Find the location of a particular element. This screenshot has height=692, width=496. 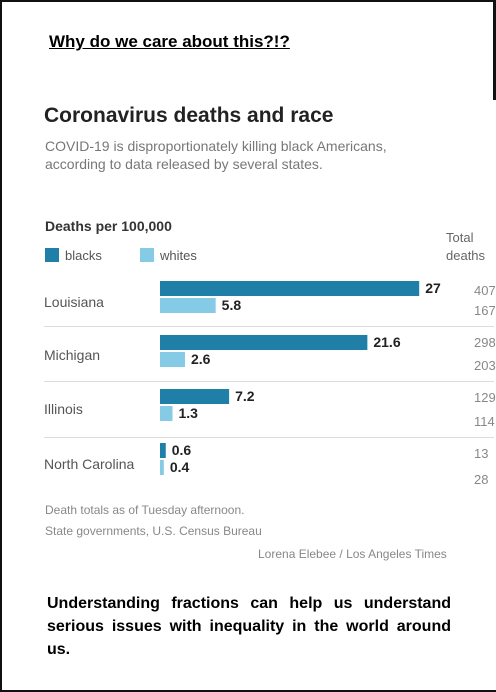

total-deaths-illinois-blacks: 129 is located at coordinates (485, 397).